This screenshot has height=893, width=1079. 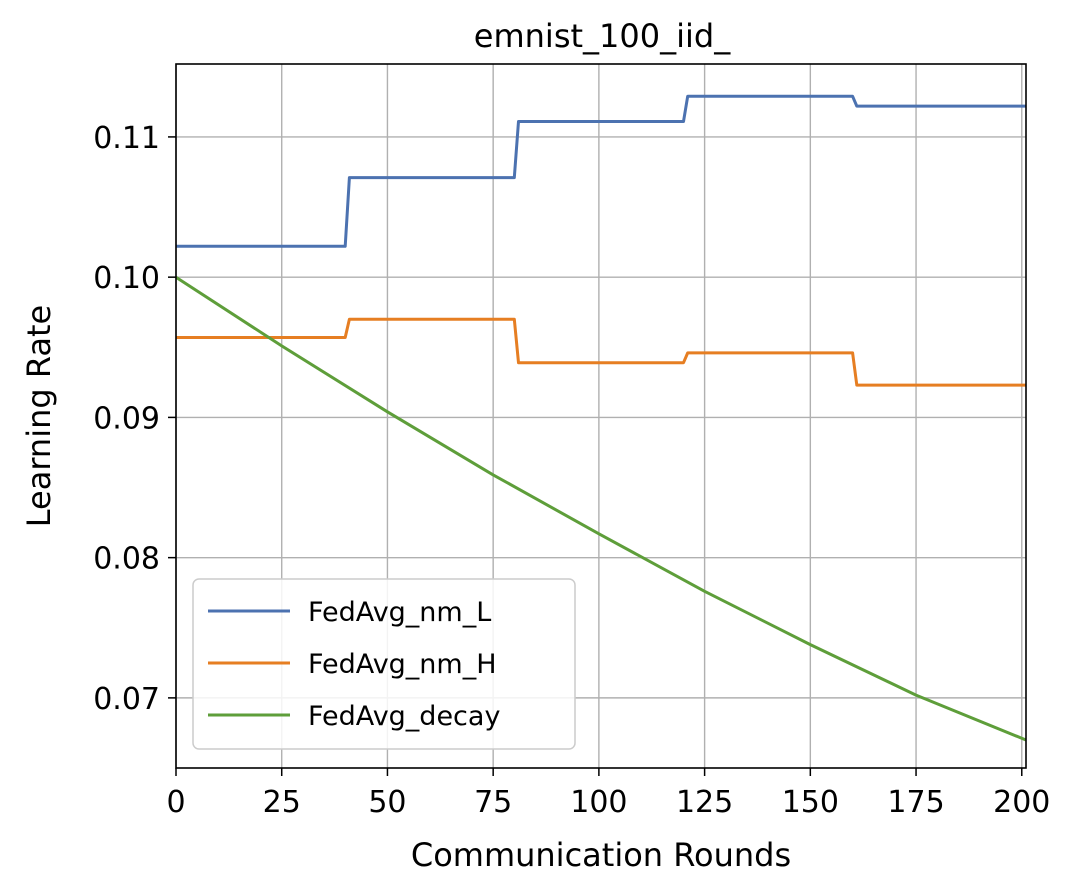 I want to click on x-tick-label: 25, so click(x=282, y=802).